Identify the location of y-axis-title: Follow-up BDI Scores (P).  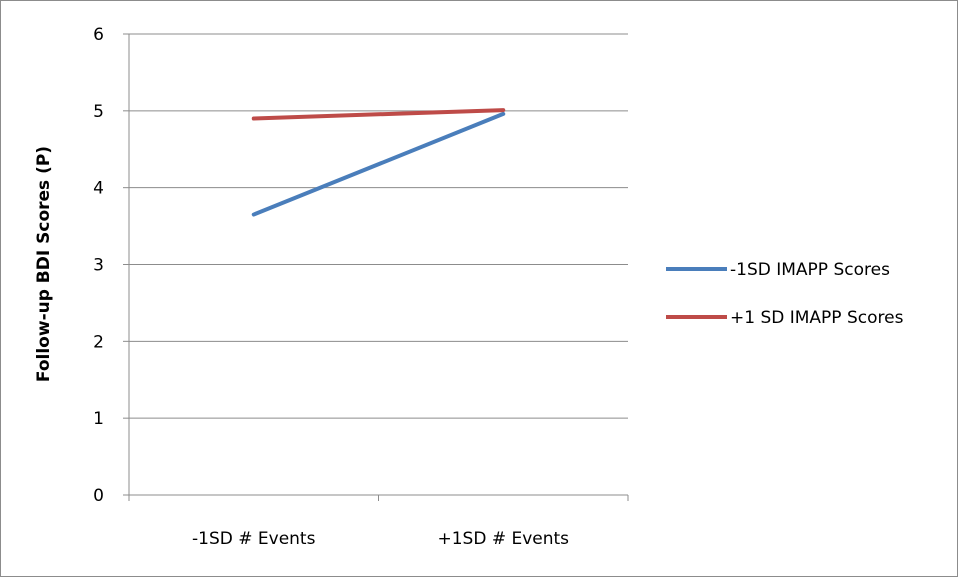
(44, 264).